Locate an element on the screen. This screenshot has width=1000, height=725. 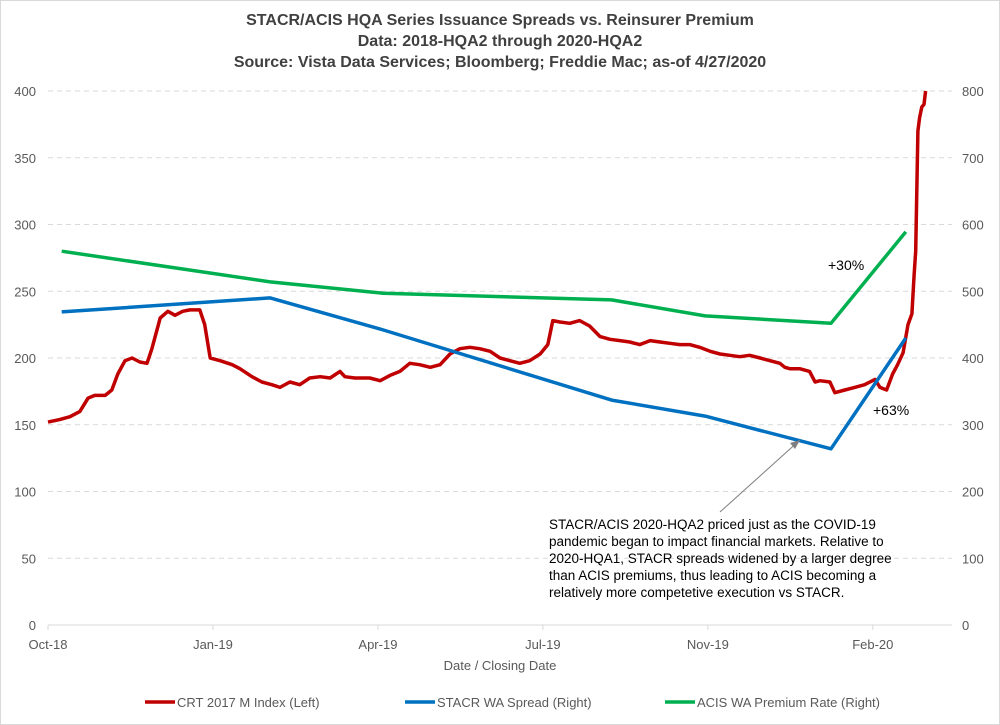
y-right-tick-label: 600 is located at coordinates (973, 225).